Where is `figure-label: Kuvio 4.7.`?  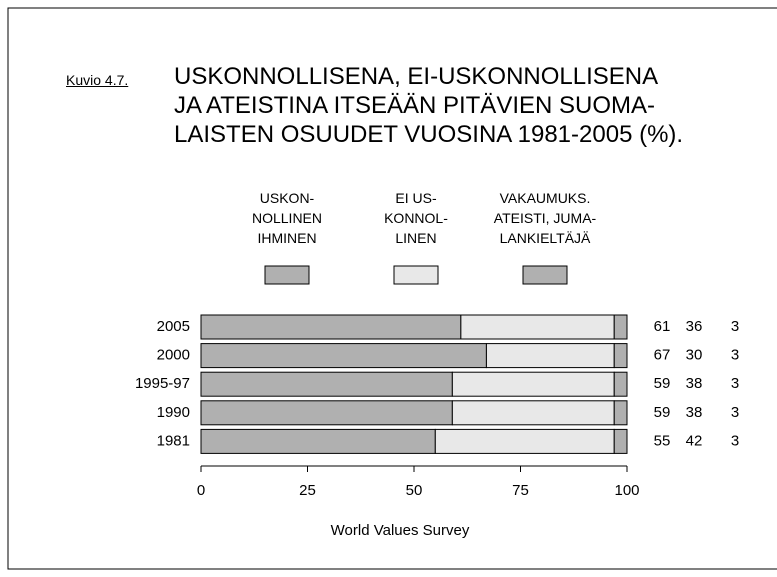 figure-label: Kuvio 4.7. is located at coordinates (97, 80).